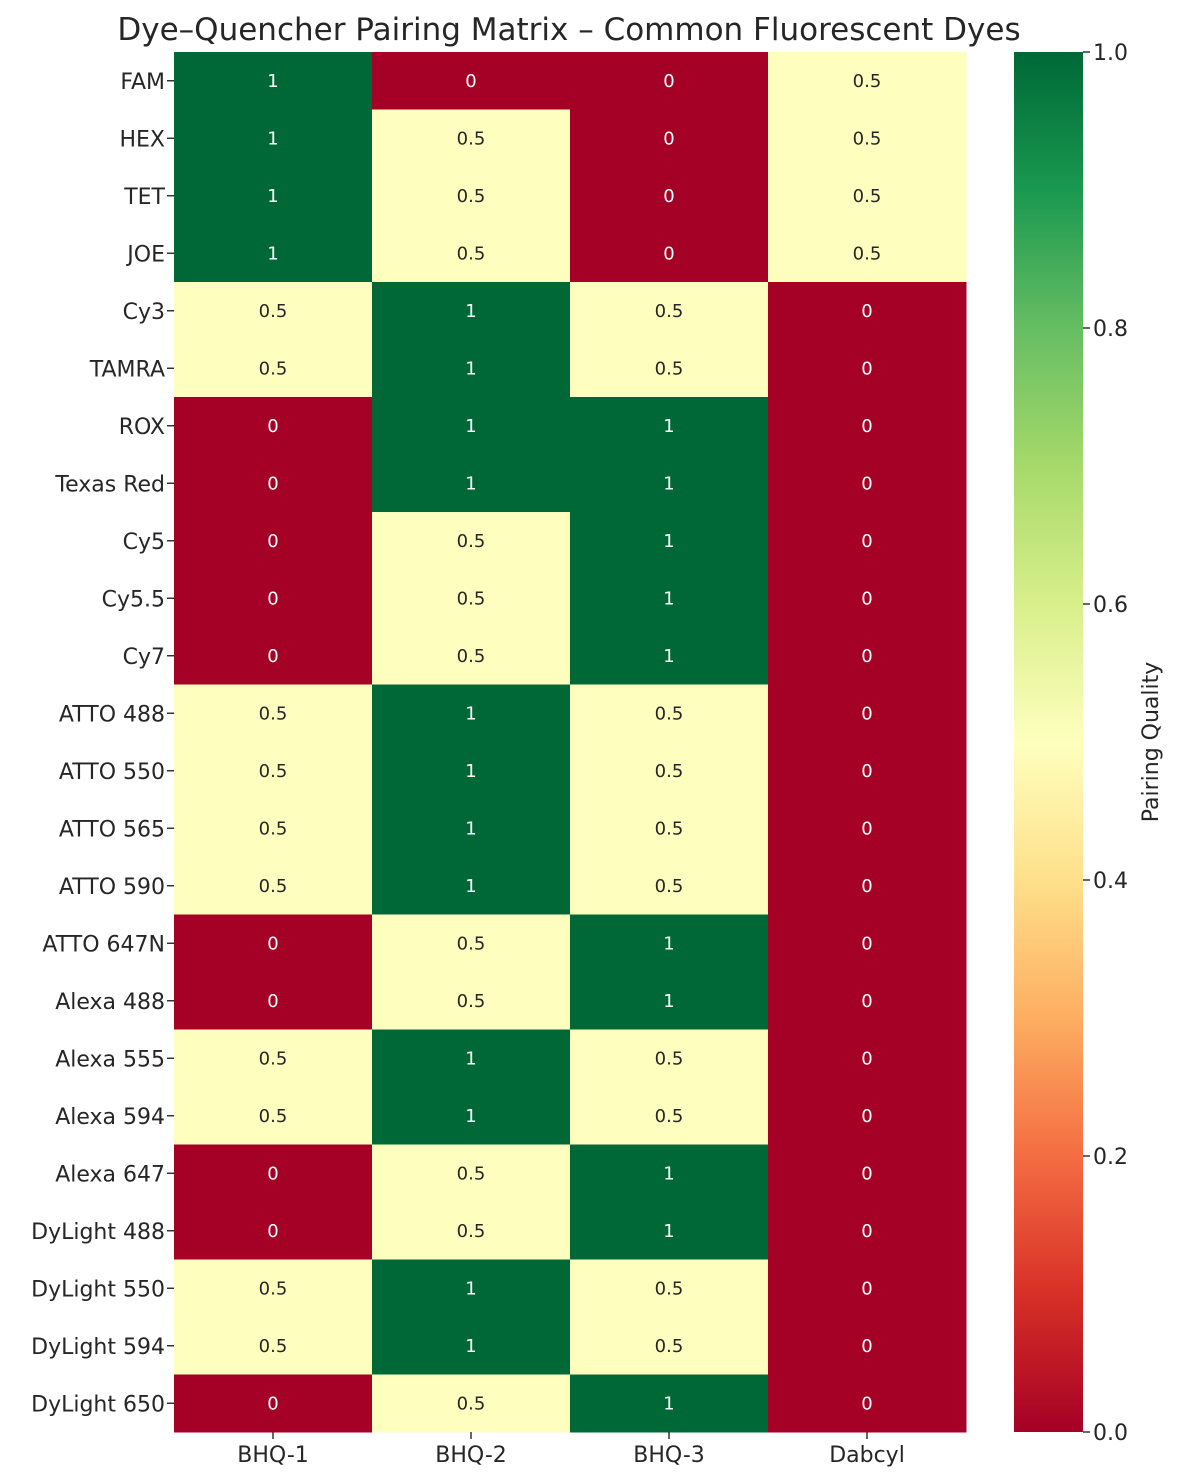 The height and width of the screenshot is (1478, 1178). I want to click on y-tick-label: DyLight 550, so click(98, 1289).